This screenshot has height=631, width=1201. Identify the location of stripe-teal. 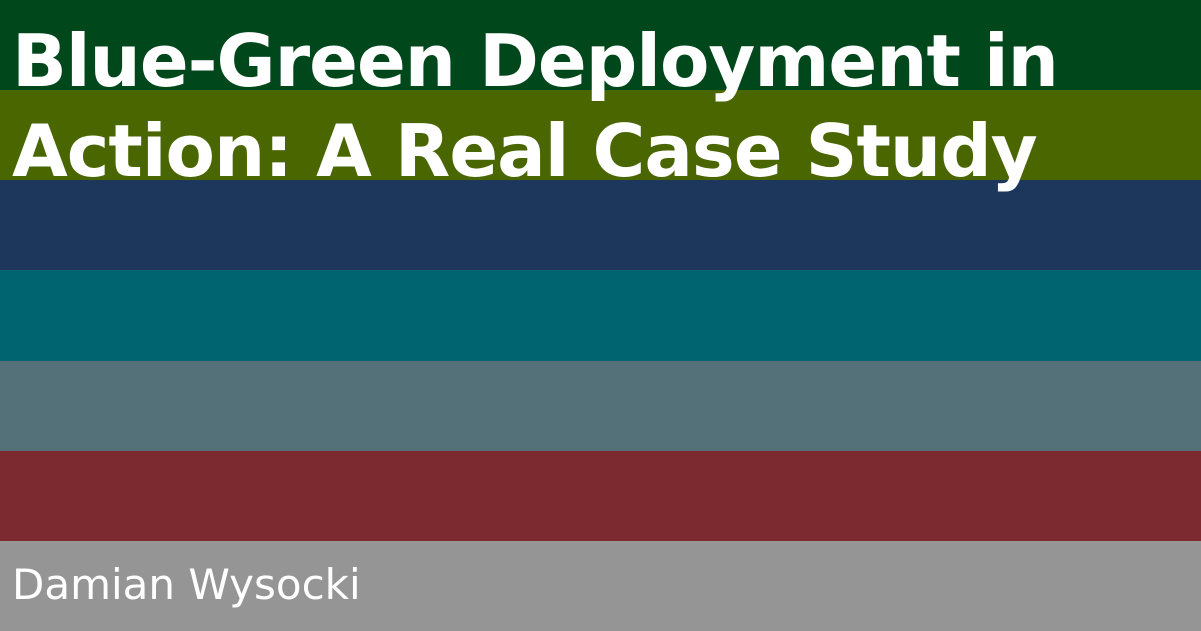
(600, 315).